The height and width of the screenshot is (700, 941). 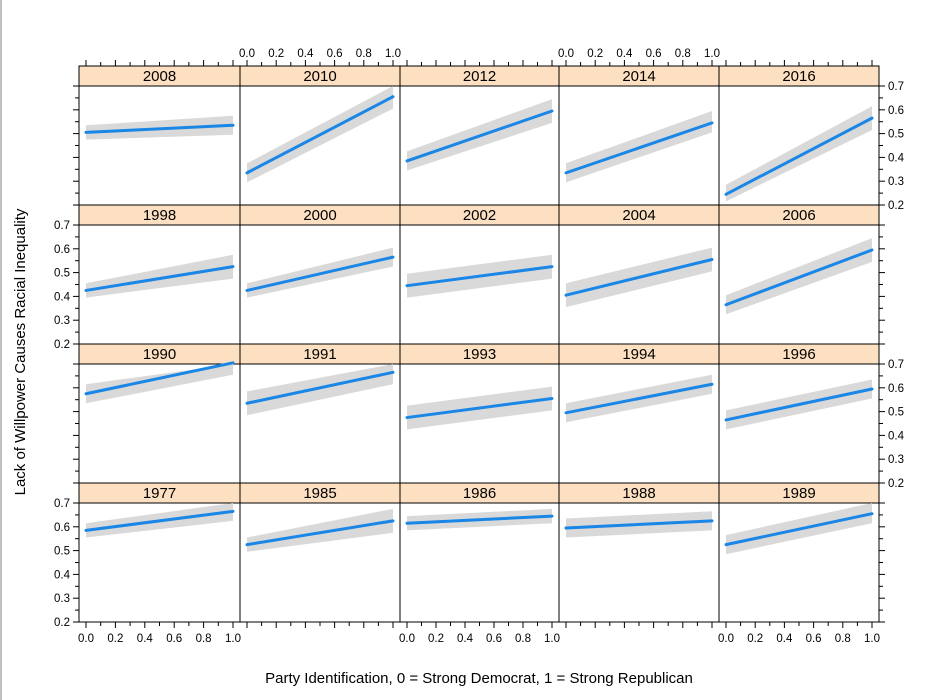 What do you see at coordinates (159, 215) in the screenshot?
I see `strip-label-1998: 1998` at bounding box center [159, 215].